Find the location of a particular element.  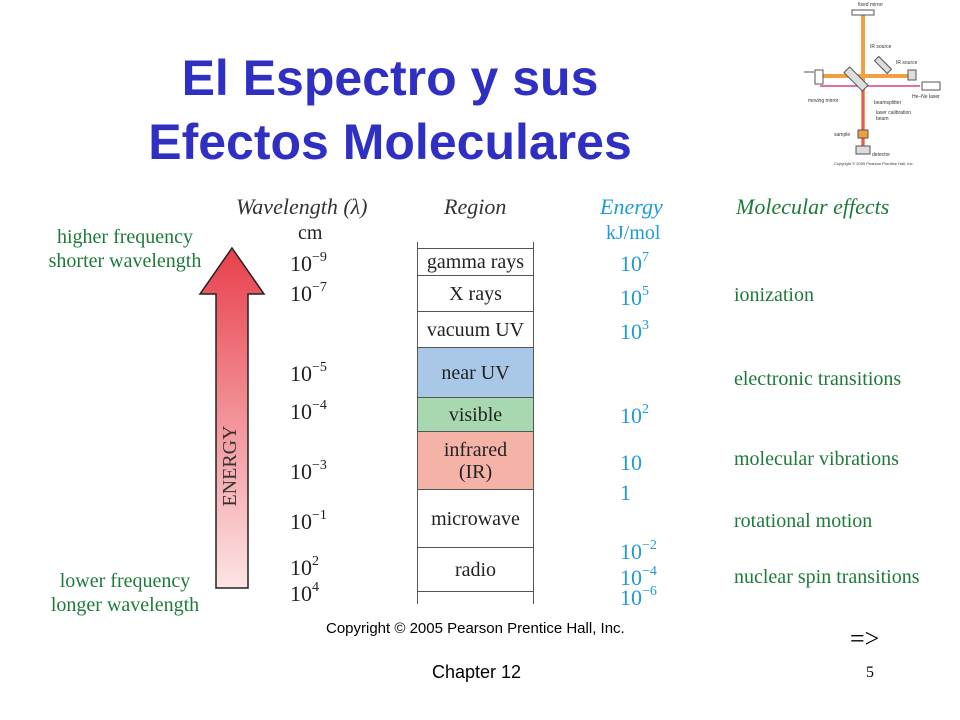

energy-value: 1 is located at coordinates (625, 493).